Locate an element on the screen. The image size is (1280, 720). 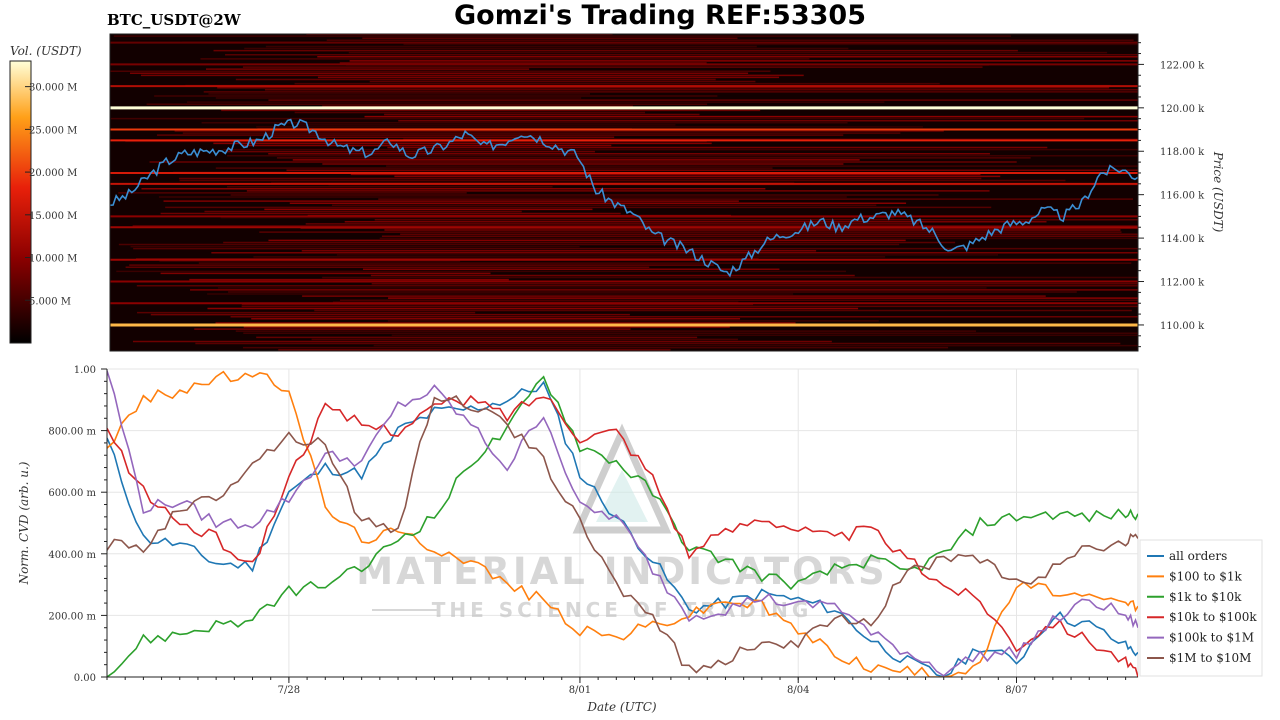
price-tick-label: 112.00 k is located at coordinates (1182, 283).